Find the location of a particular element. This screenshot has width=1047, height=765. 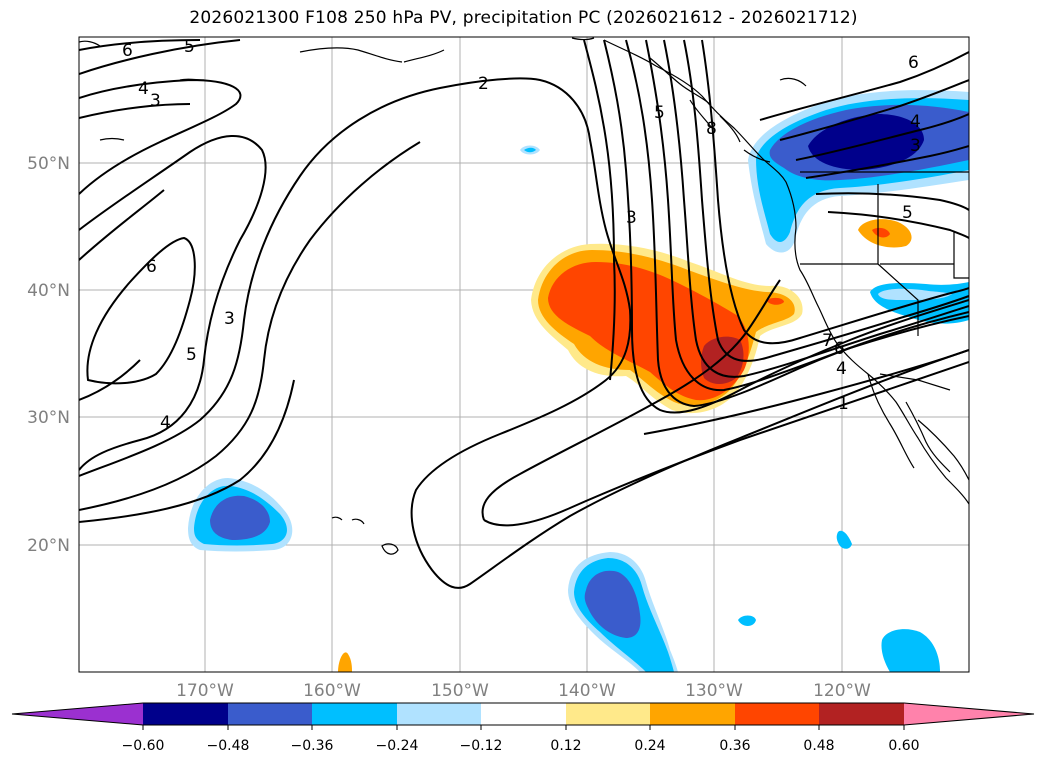

pv-label: 8 is located at coordinates (711, 129).